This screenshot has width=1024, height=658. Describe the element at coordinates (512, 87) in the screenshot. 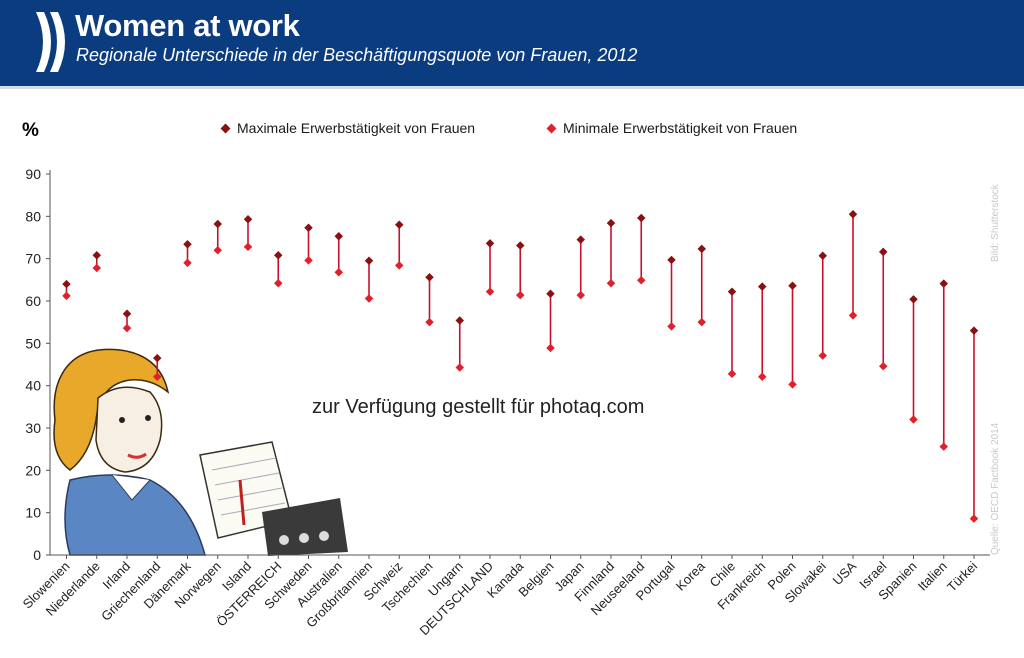

I see `header-divider` at that location.